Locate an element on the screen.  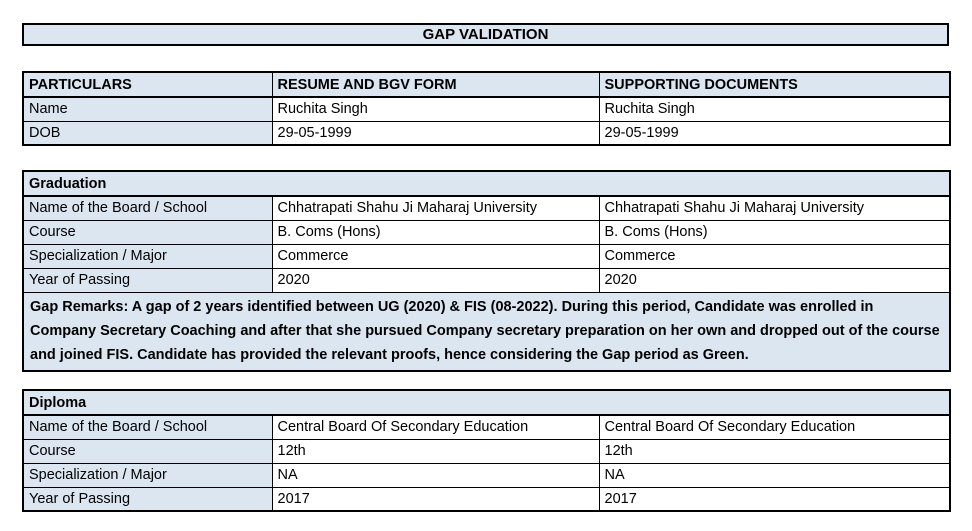
header-cell-supporting-docs: SUPPORTING DOCUMENTS is located at coordinates (774, 84).